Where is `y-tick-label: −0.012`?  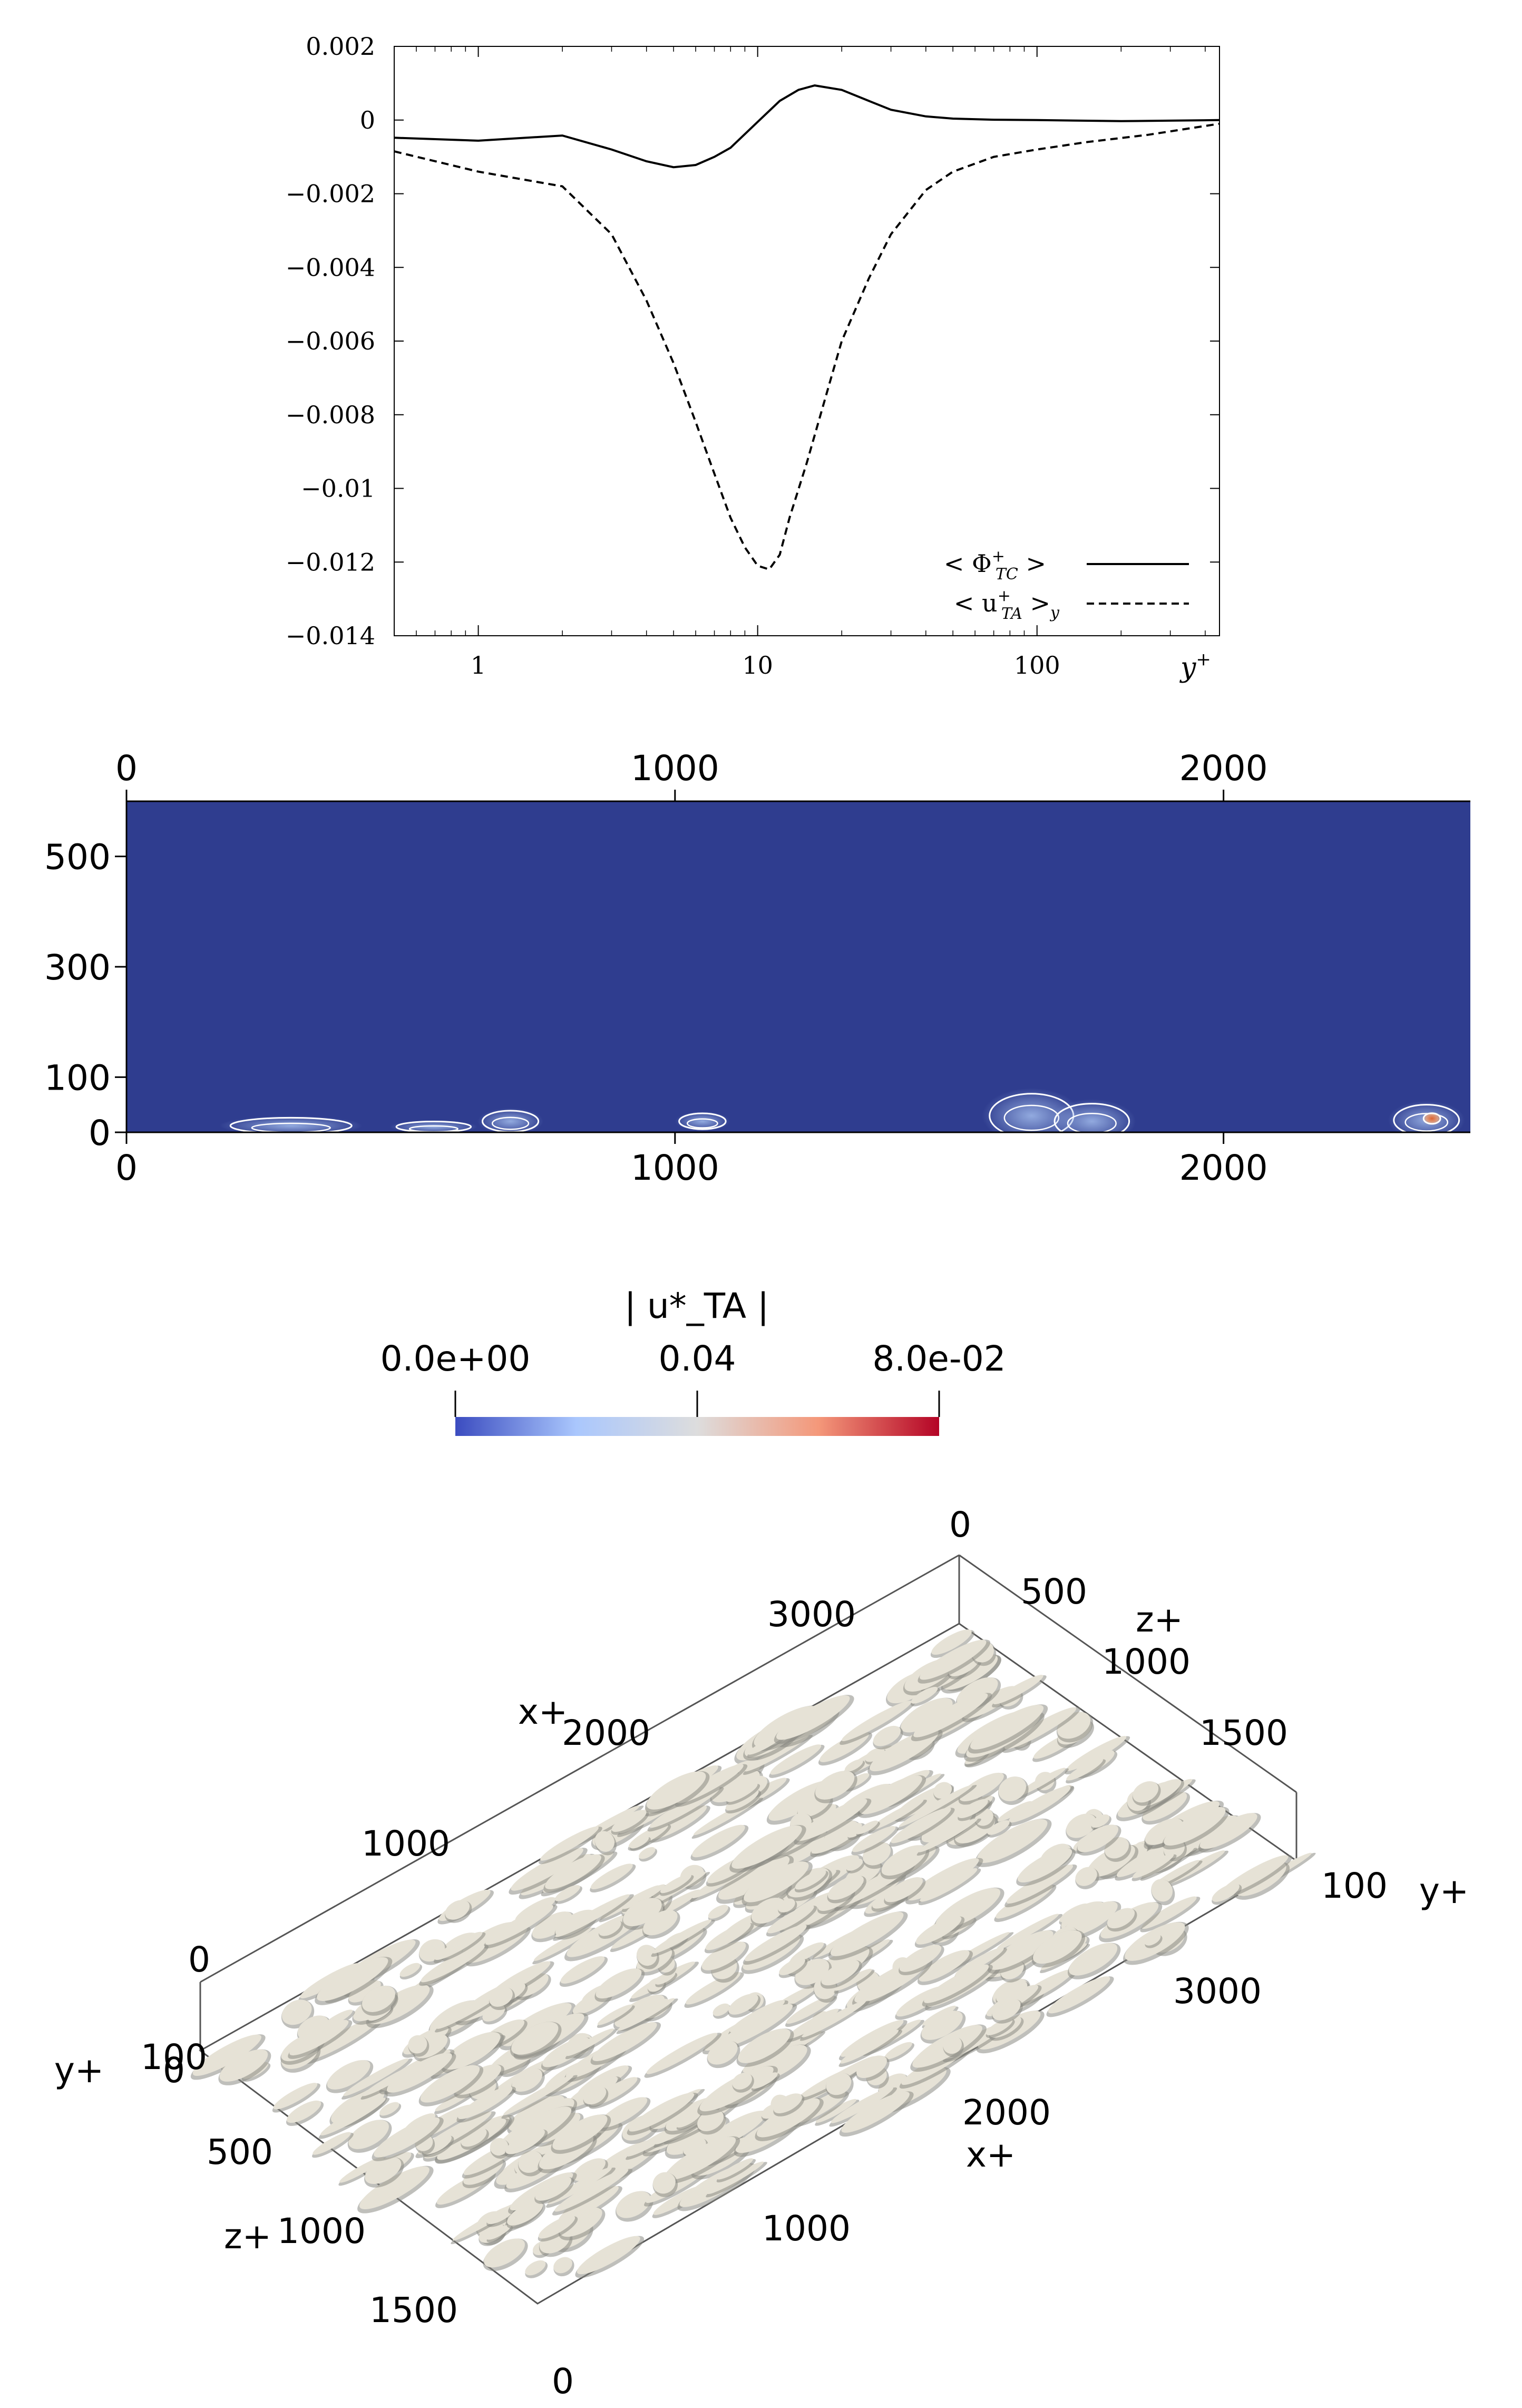
y-tick-label: −0.012 is located at coordinates (330, 562).